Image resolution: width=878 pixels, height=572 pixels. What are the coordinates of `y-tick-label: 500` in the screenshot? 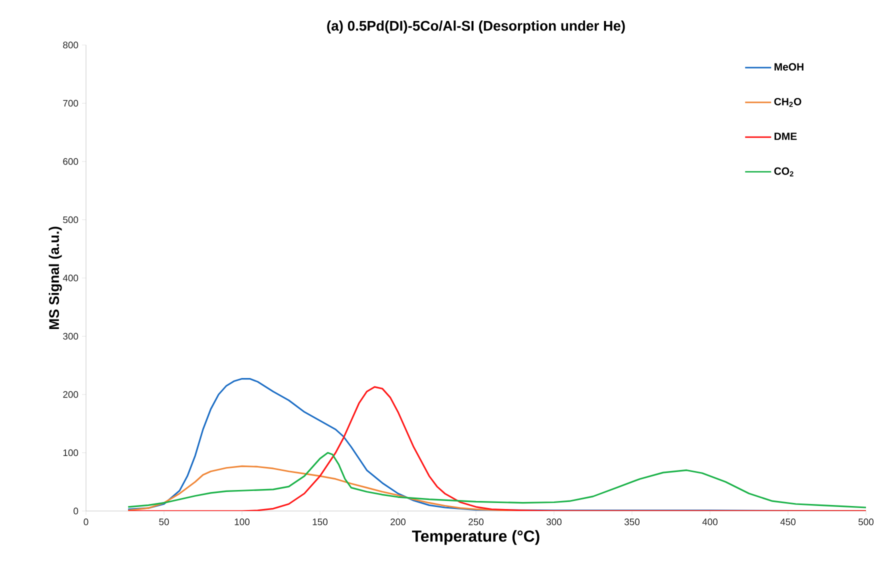 It's located at (70, 220).